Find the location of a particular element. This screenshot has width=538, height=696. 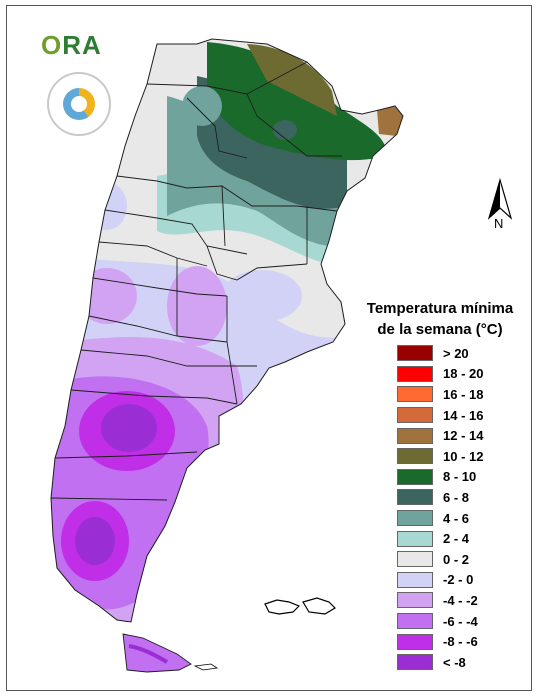

legend-label: 0 - 2 is located at coordinates (456, 559).